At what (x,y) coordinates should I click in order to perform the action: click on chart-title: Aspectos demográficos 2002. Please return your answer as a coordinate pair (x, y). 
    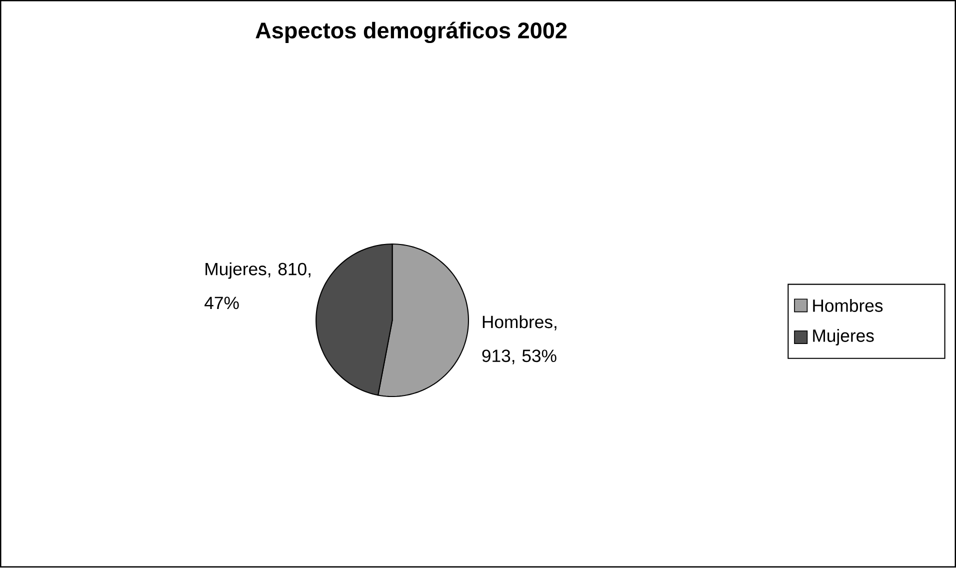
    Looking at the image, I should click on (411, 33).